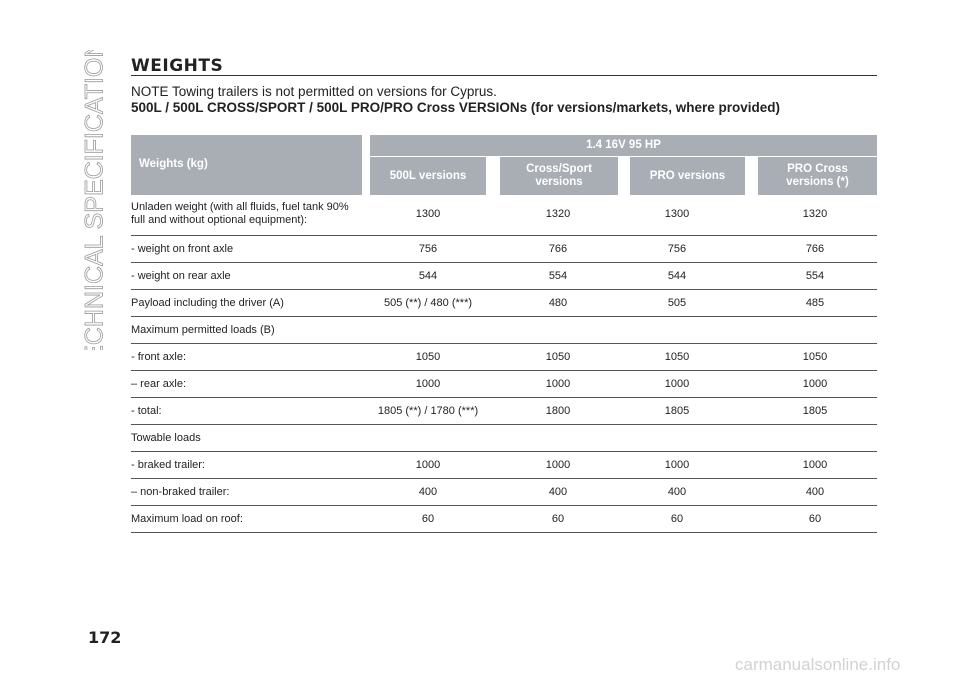 Image resolution: width=960 pixels, height=683 pixels. What do you see at coordinates (177, 66) in the screenshot?
I see `title: WEIGHTS` at bounding box center [177, 66].